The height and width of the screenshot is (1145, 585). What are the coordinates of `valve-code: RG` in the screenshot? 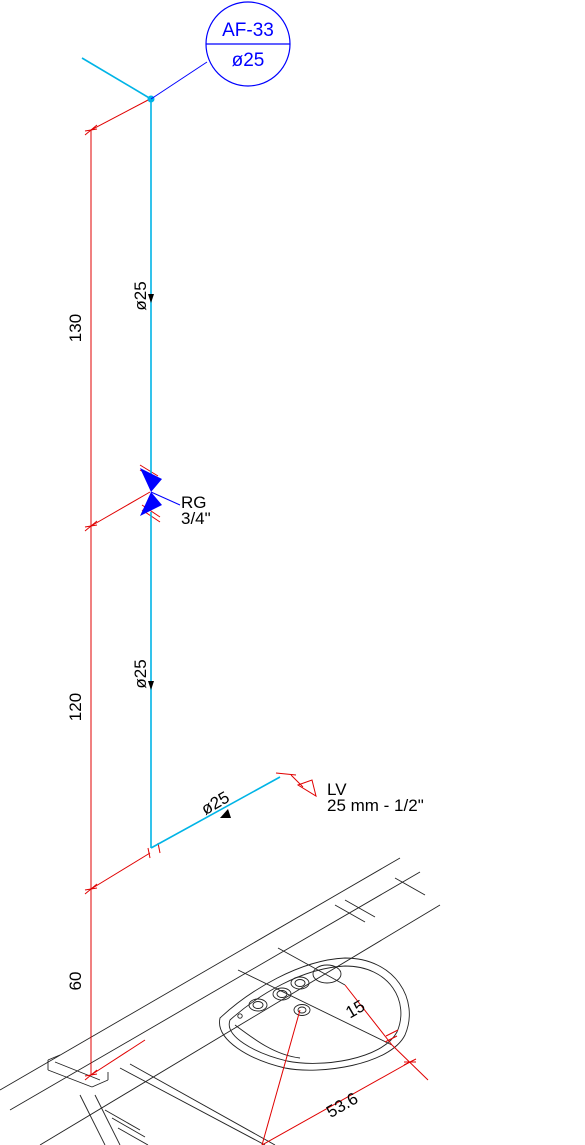 It's located at (194, 502).